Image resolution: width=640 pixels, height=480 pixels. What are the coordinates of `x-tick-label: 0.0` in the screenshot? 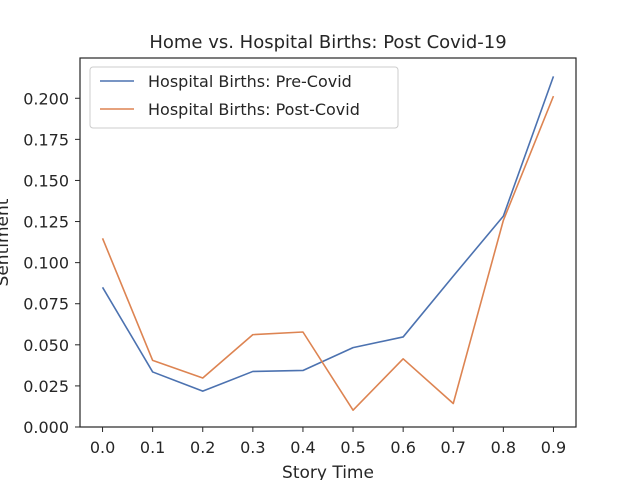 It's located at (102, 447).